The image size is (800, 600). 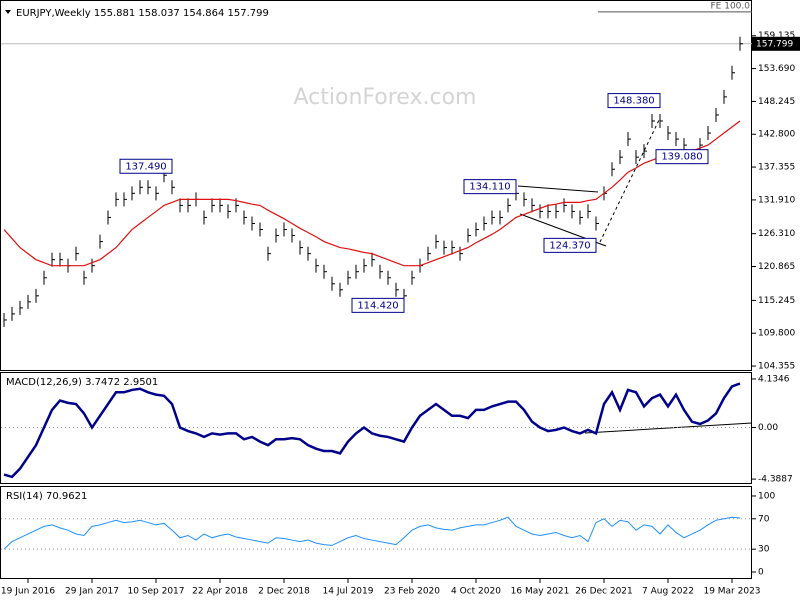 I want to click on annotation-label: 148.380, so click(x=633, y=101).